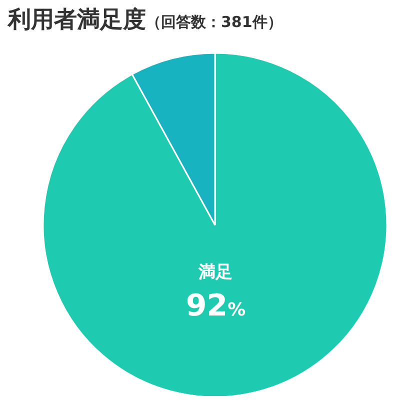 The image size is (400, 408). Describe the element at coordinates (77, 20) in the screenshot. I see `chart-title: 利用者満足度` at that location.